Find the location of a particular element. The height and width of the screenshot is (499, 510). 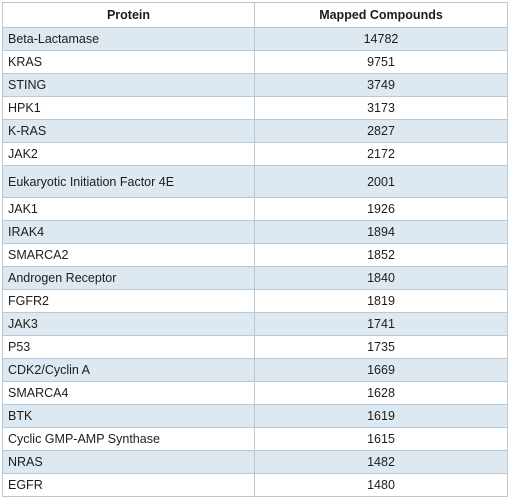

protein-name-cell: JAK3 is located at coordinates (128, 324).